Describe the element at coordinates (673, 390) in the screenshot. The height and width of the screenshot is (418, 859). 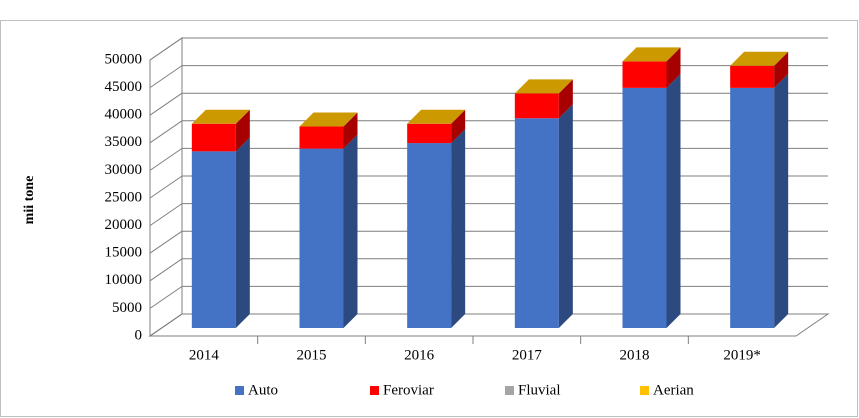
I see `legend-label: Aerian` at that location.